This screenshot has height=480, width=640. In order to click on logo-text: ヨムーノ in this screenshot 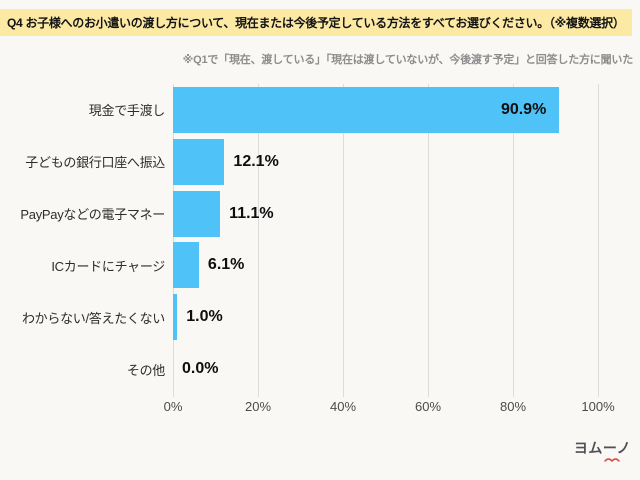, I will do `click(602, 448)`.